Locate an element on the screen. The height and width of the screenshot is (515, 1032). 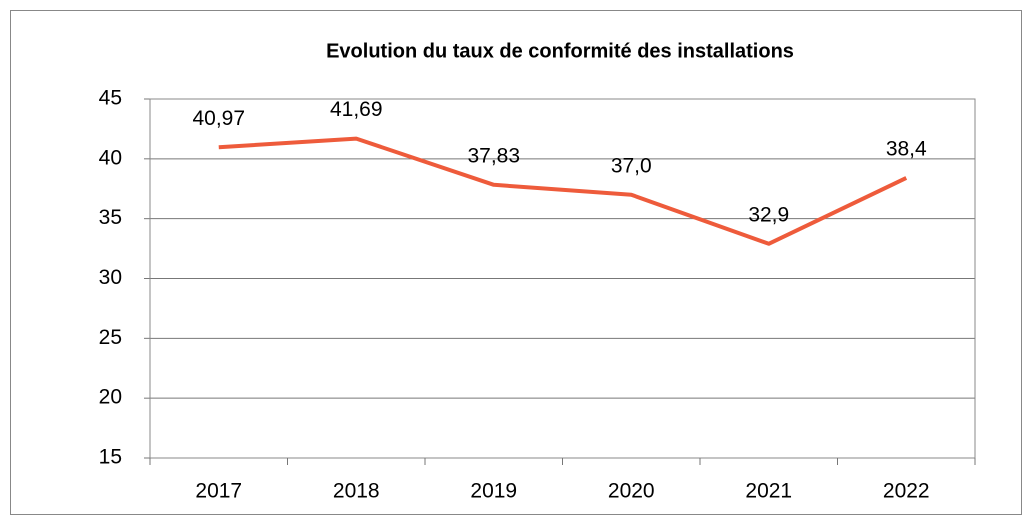
data-label: 37,83 is located at coordinates (493, 155).